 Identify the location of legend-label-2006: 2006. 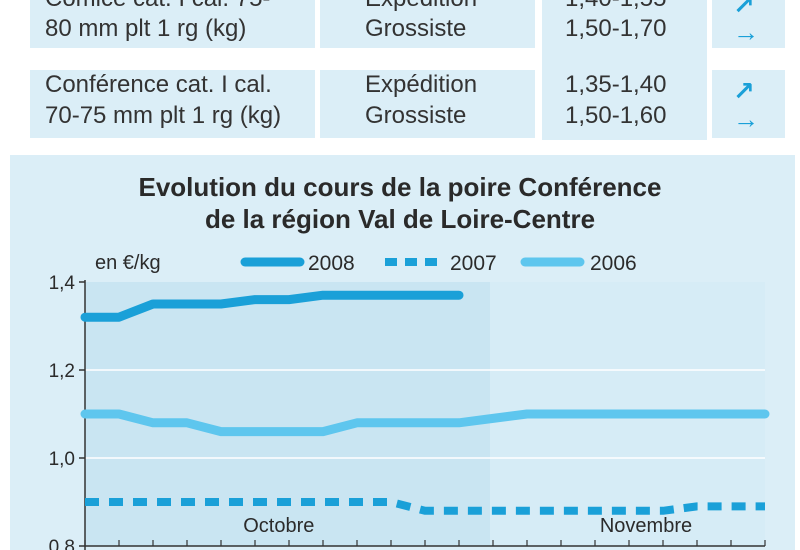
(613, 263).